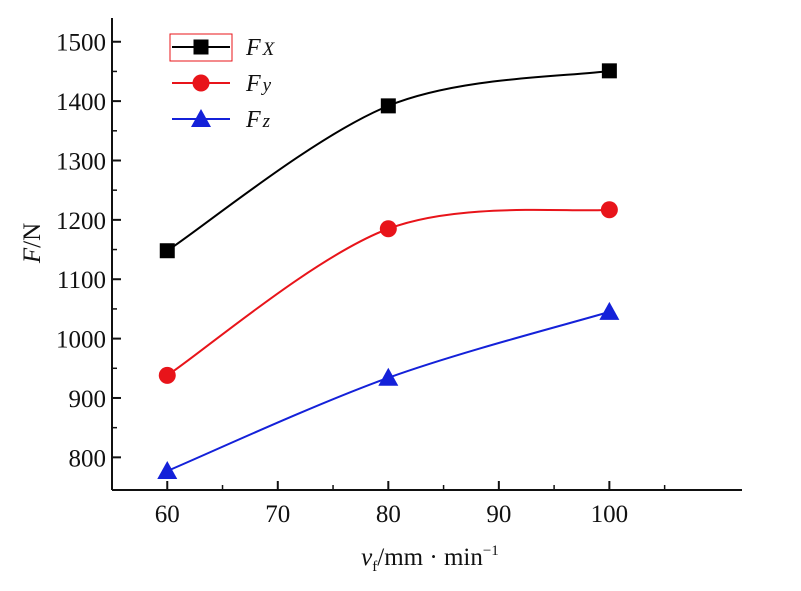 Image resolution: width=801 pixels, height=591 pixels. What do you see at coordinates (88, 399) in the screenshot?
I see `y-tick-label: 900` at bounding box center [88, 399].